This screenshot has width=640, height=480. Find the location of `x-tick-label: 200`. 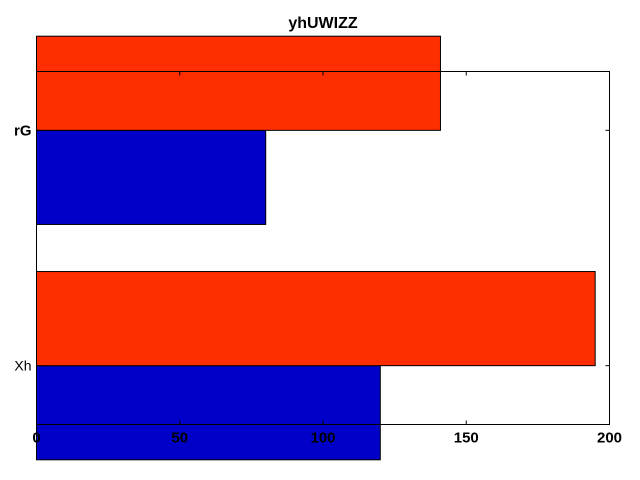

x-tick-label: 200 is located at coordinates (609, 438).